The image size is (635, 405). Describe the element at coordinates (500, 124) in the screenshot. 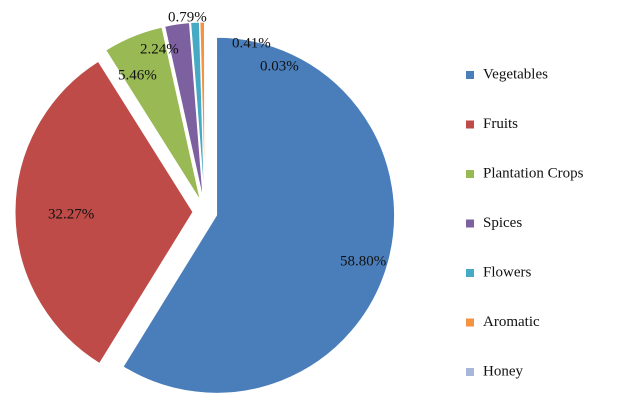

I see `legend-label: Fruits` at that location.